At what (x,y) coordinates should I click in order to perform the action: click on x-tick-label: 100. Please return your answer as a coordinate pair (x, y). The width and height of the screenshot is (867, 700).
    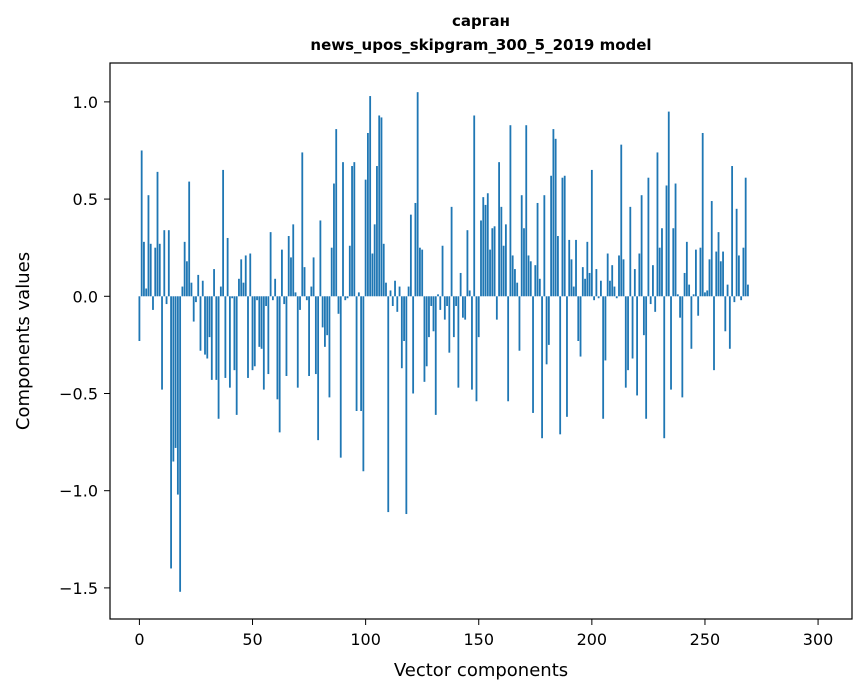
    Looking at the image, I should click on (365, 639).